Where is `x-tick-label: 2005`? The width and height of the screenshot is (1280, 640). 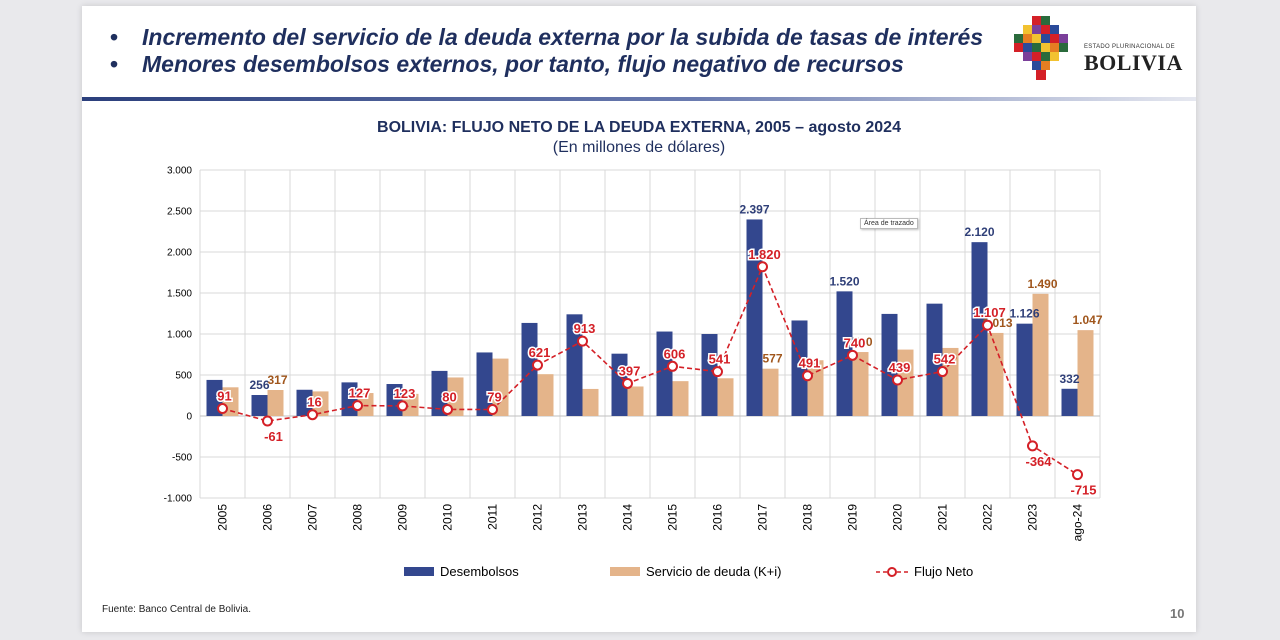 x-tick-label: 2005 is located at coordinates (223, 517).